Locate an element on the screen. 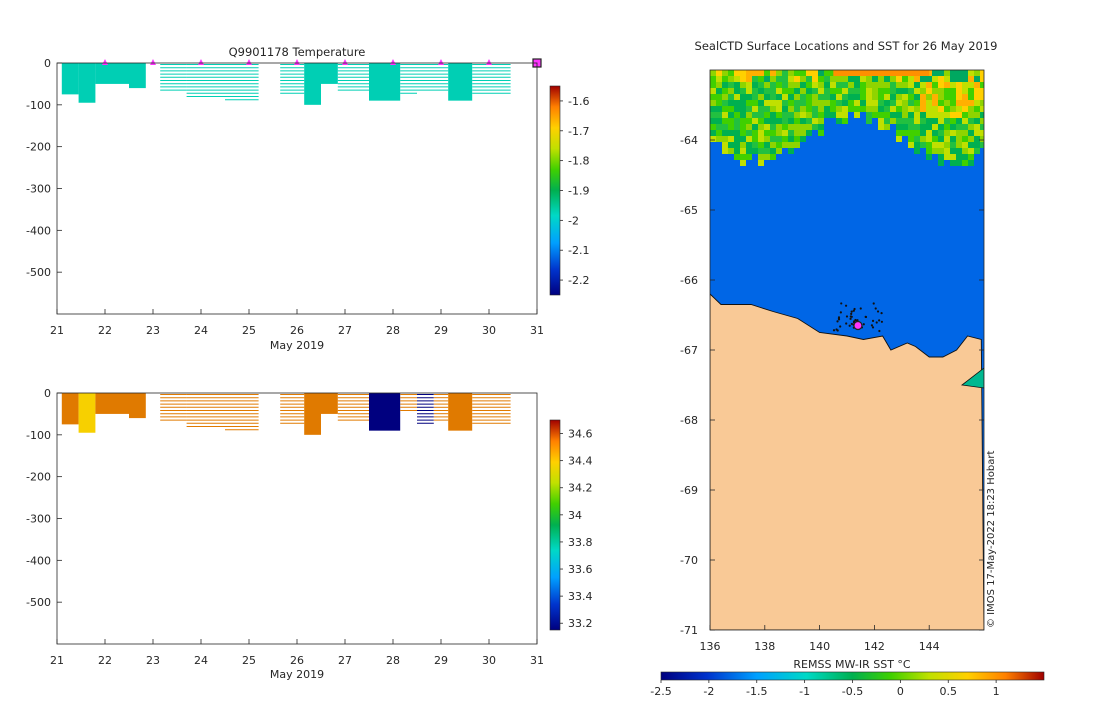 Image resolution: width=1100 pixels, height=704 pixels. x-tick-label: 21 is located at coordinates (57, 330).